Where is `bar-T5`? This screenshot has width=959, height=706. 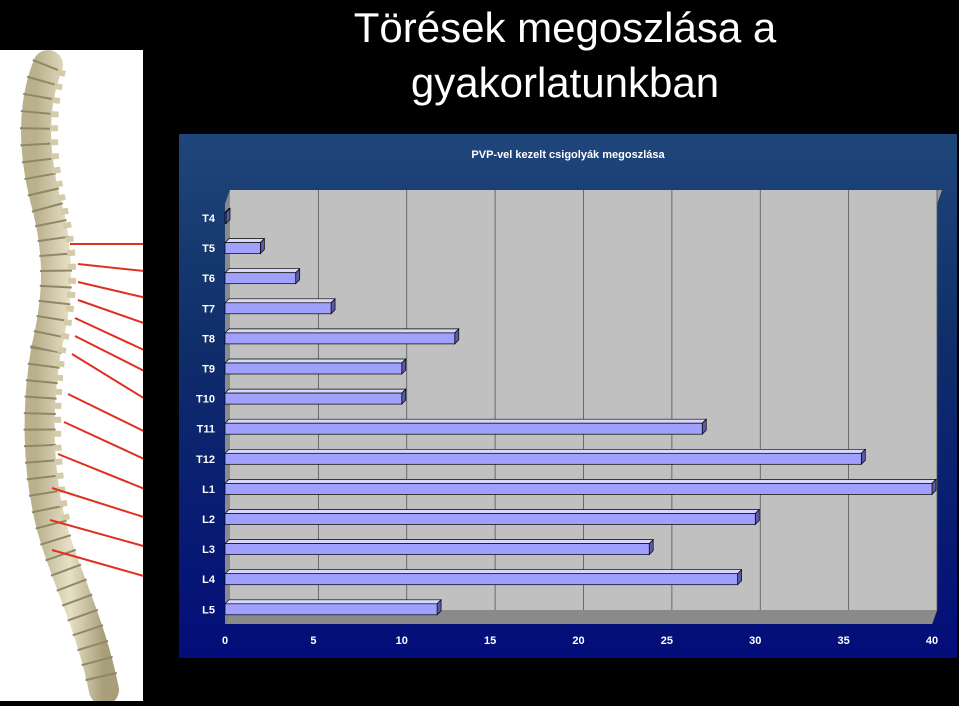 bar-T5 is located at coordinates (245, 246).